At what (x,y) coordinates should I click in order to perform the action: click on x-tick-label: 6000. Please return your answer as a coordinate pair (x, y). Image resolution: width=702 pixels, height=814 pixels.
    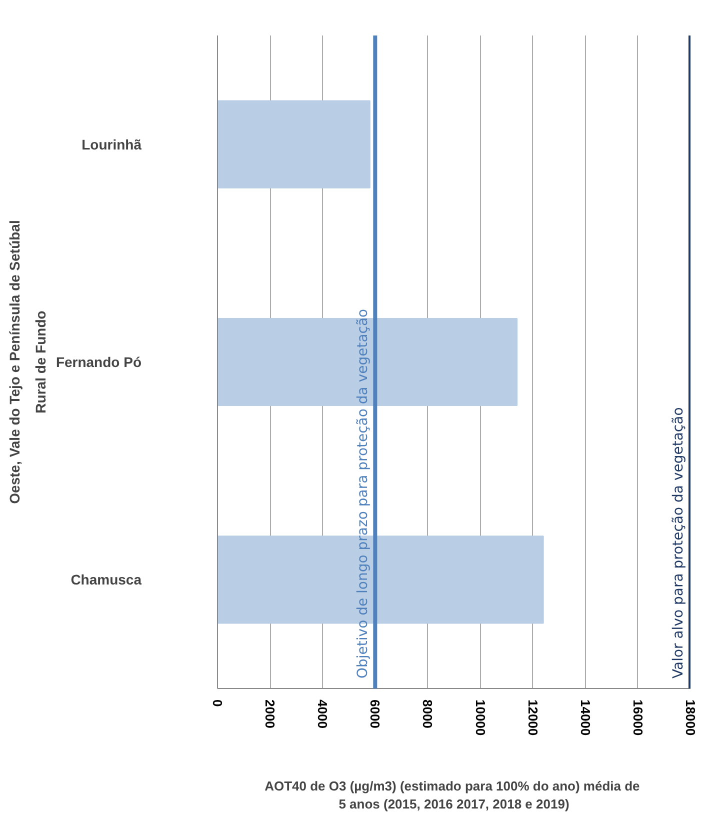
    Looking at the image, I should click on (375, 714).